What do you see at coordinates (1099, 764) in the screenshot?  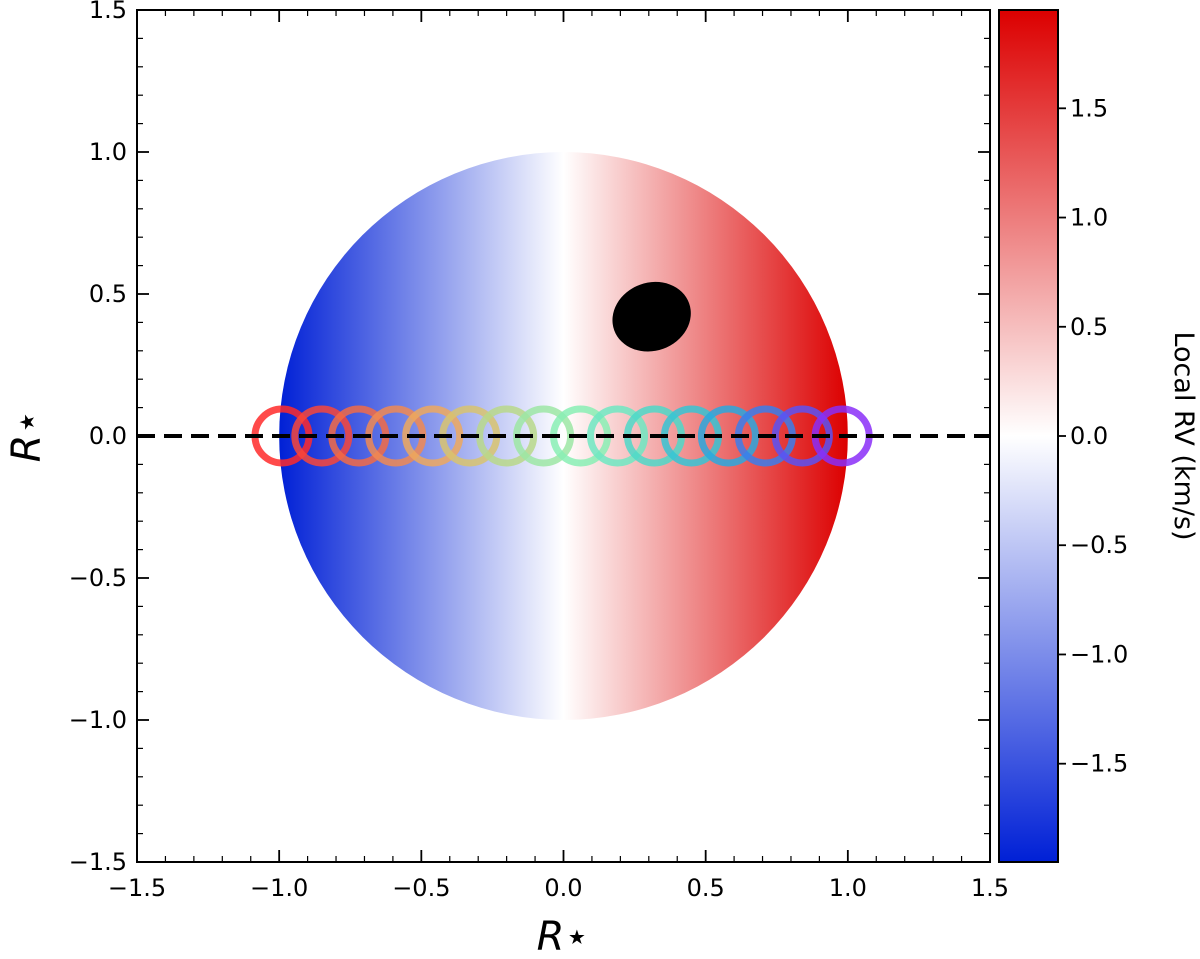 I see `colorbar-tick-label: −1.5` at bounding box center [1099, 764].